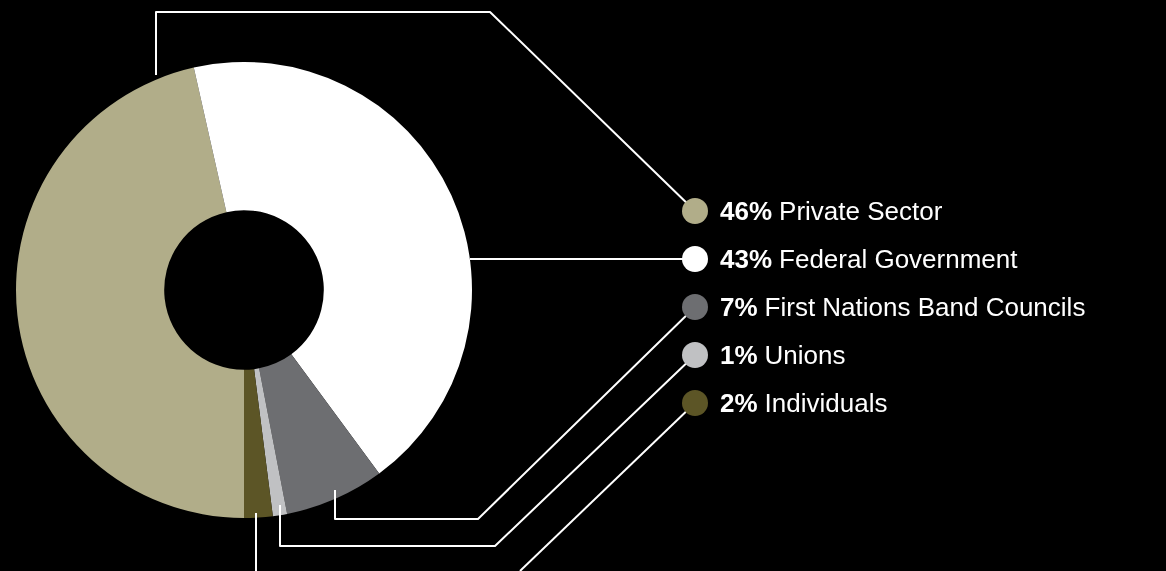  I want to click on legend-label: Individuals, so click(826, 403).